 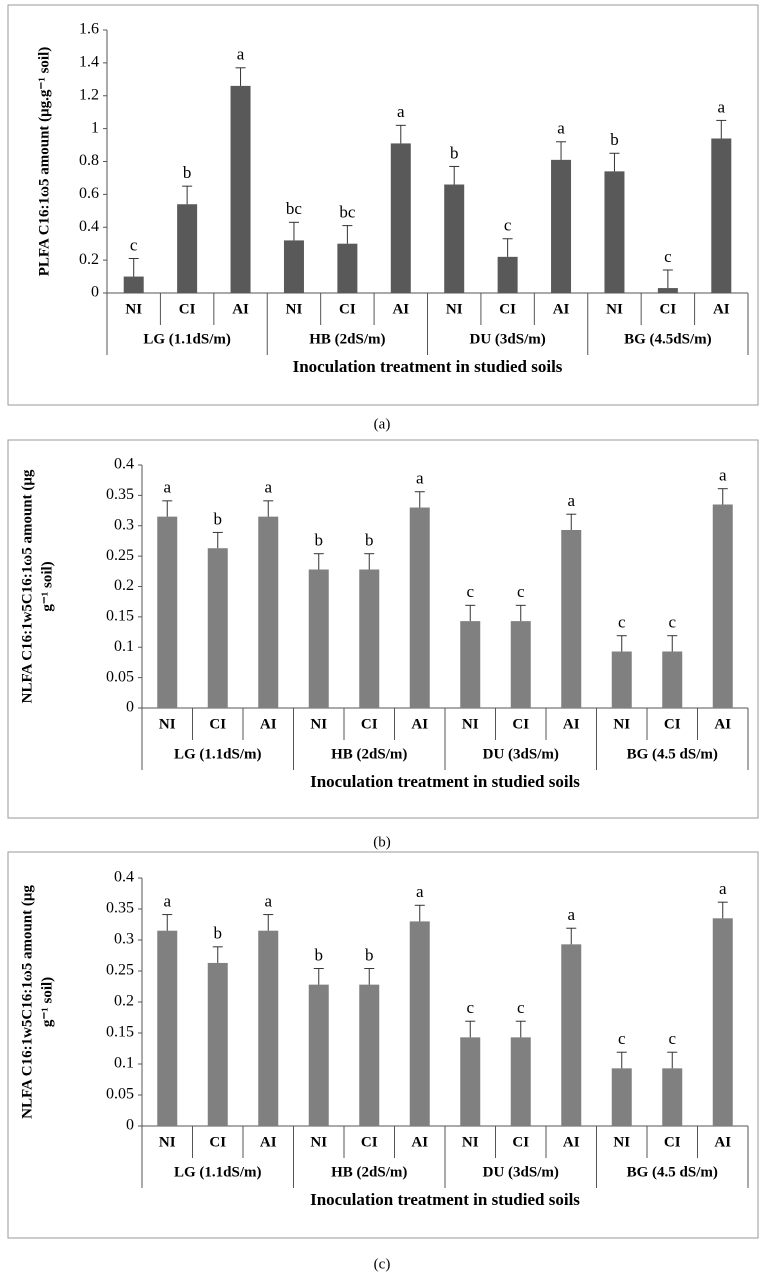 What do you see at coordinates (294, 208) in the screenshot?
I see `significance-letter: bc` at bounding box center [294, 208].